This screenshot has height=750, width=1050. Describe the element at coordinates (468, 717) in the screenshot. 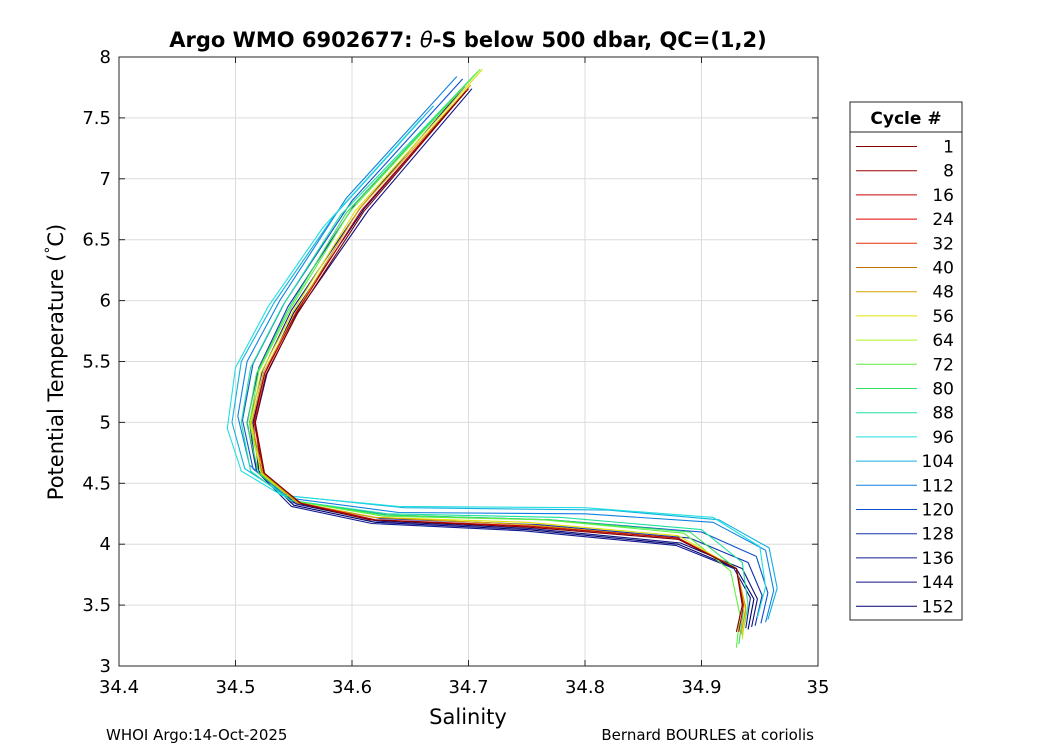

I see `x-axis-label: Salinity` at that location.